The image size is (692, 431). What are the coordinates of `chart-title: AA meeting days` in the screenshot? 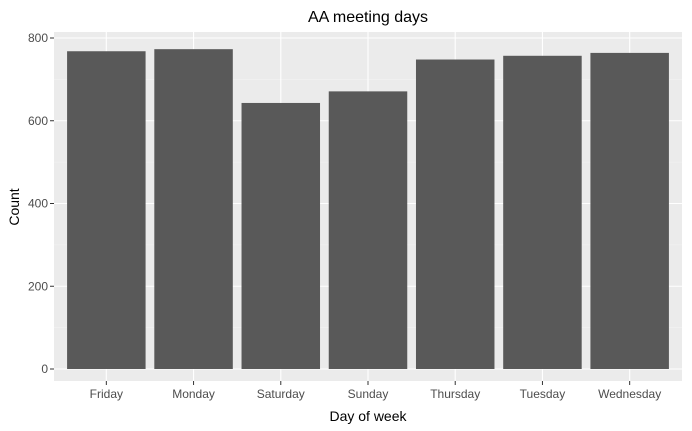 It's located at (368, 17).